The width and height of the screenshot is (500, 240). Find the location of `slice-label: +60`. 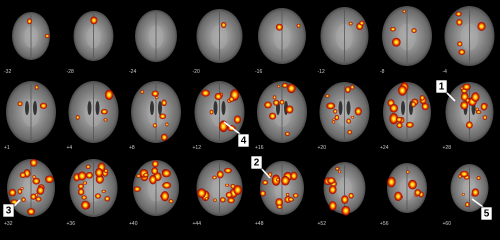

slice-label: +60 is located at coordinates (447, 224).